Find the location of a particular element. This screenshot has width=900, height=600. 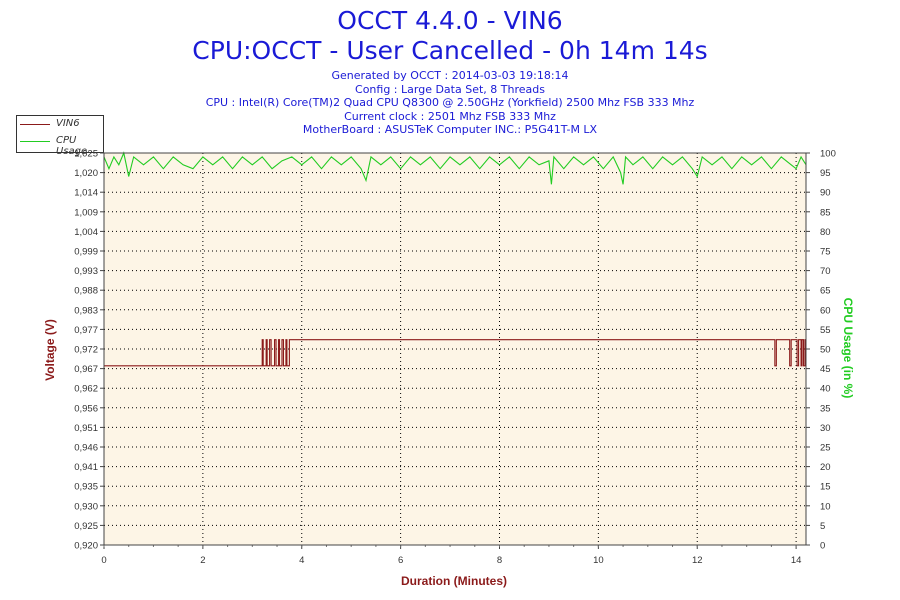

chart-subtitle: CPU:OCCT - User Cancelled - 0h 14m 14s is located at coordinates (450, 50).